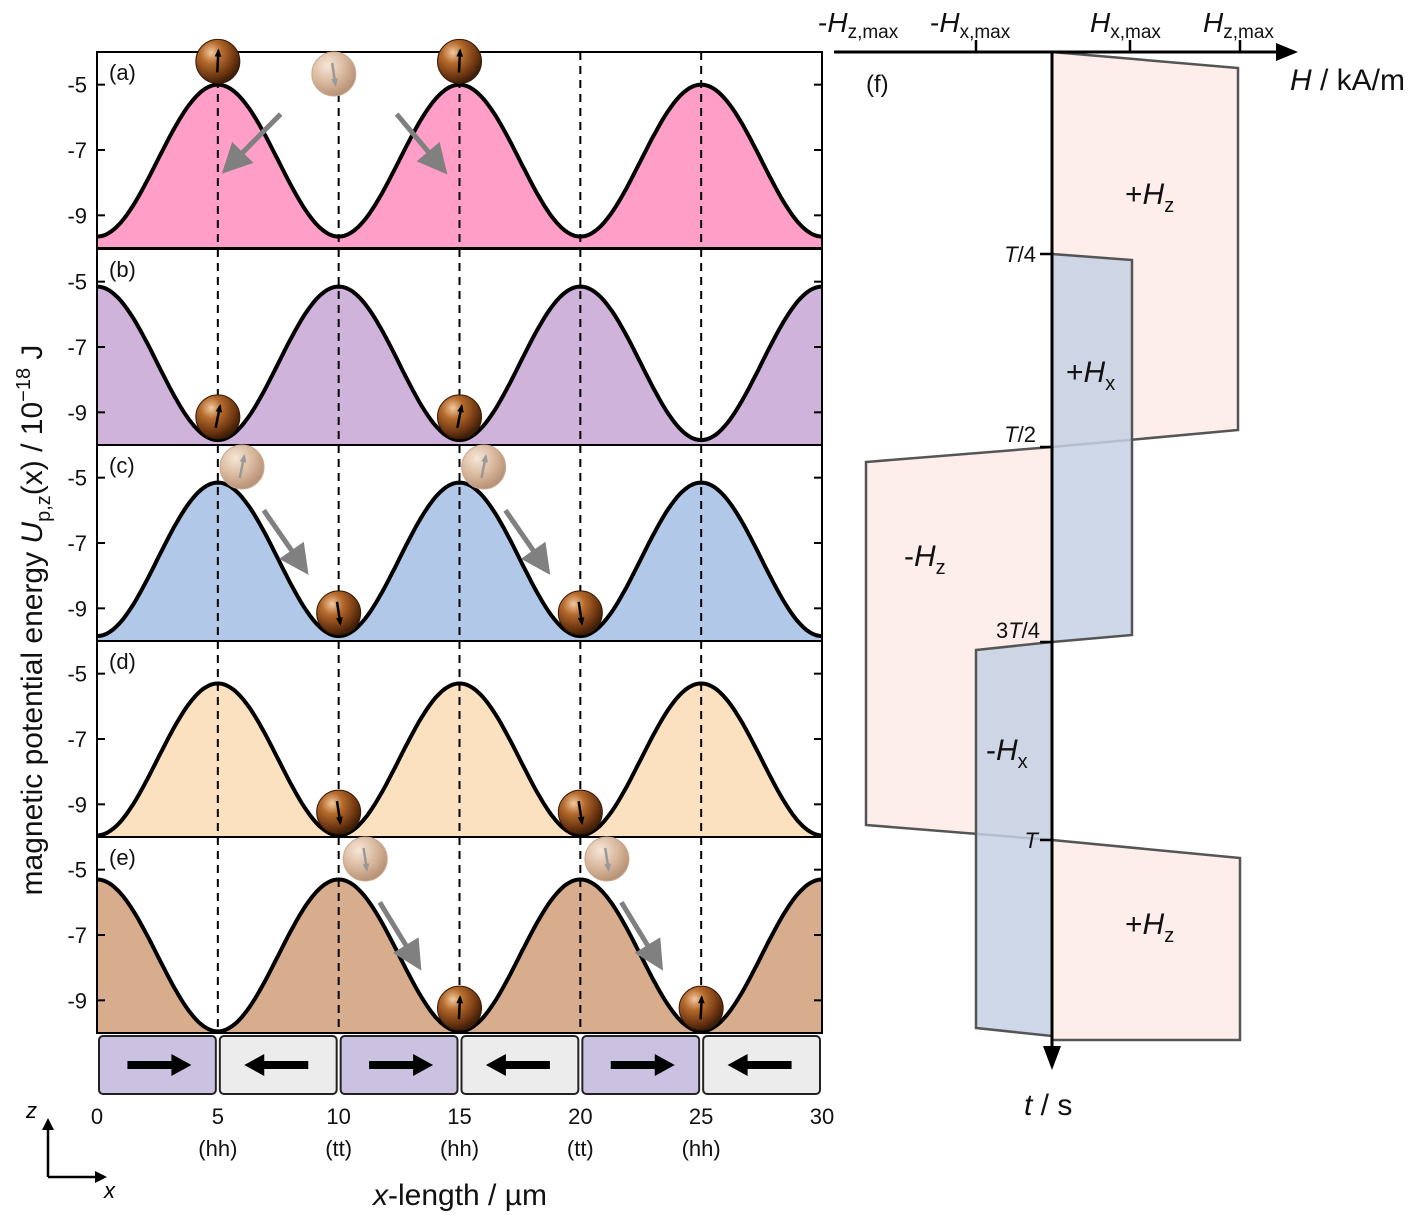  Describe the element at coordinates (1149, 927) in the screenshot. I see `region-label-plus-hz-2: +Hz` at that location.